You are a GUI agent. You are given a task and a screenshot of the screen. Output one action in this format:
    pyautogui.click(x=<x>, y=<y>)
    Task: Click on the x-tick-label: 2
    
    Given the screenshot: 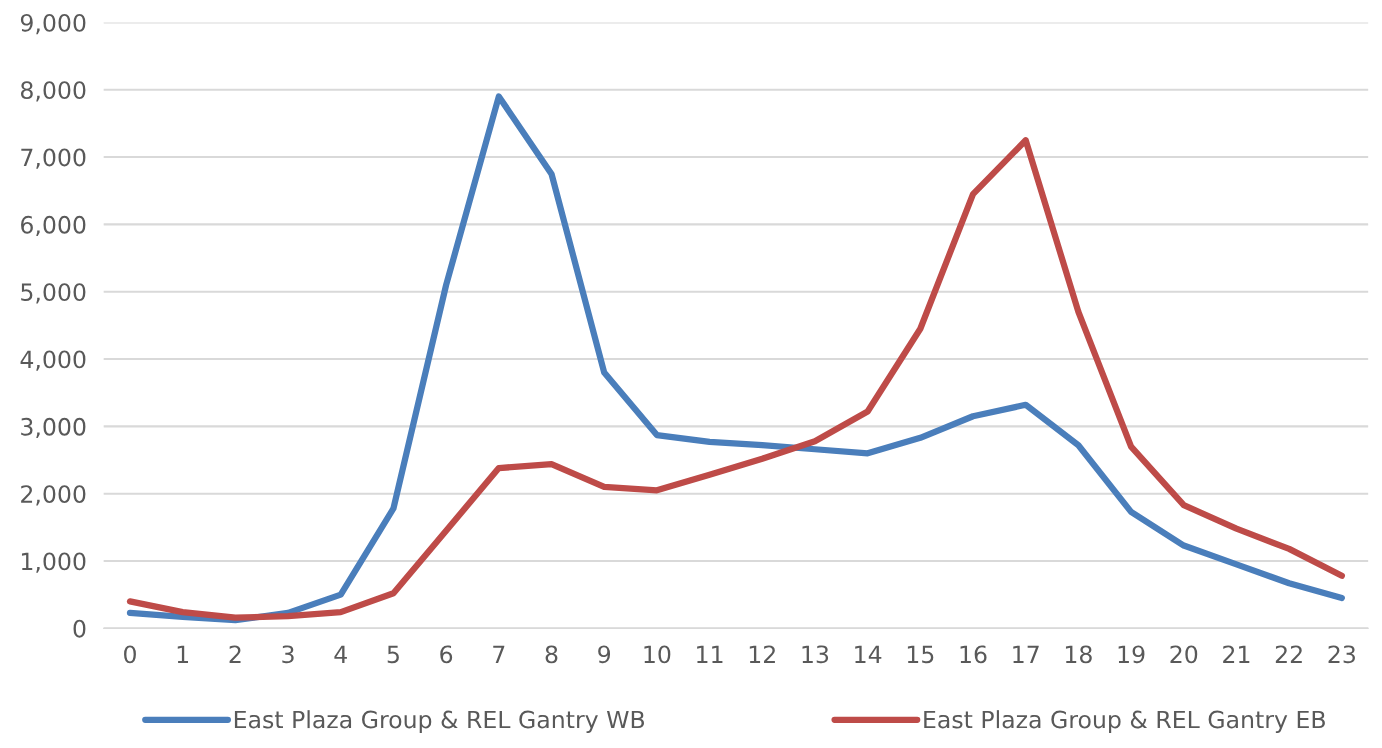 What is the action you would take?
    pyautogui.click(x=235, y=654)
    